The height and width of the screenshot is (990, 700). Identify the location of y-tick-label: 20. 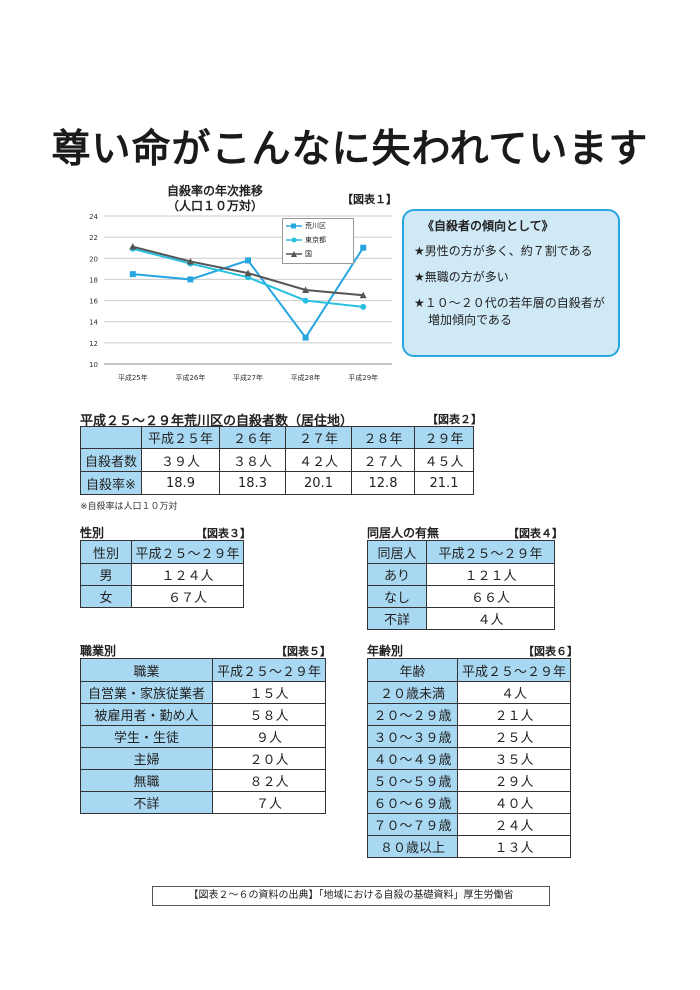
(93, 259).